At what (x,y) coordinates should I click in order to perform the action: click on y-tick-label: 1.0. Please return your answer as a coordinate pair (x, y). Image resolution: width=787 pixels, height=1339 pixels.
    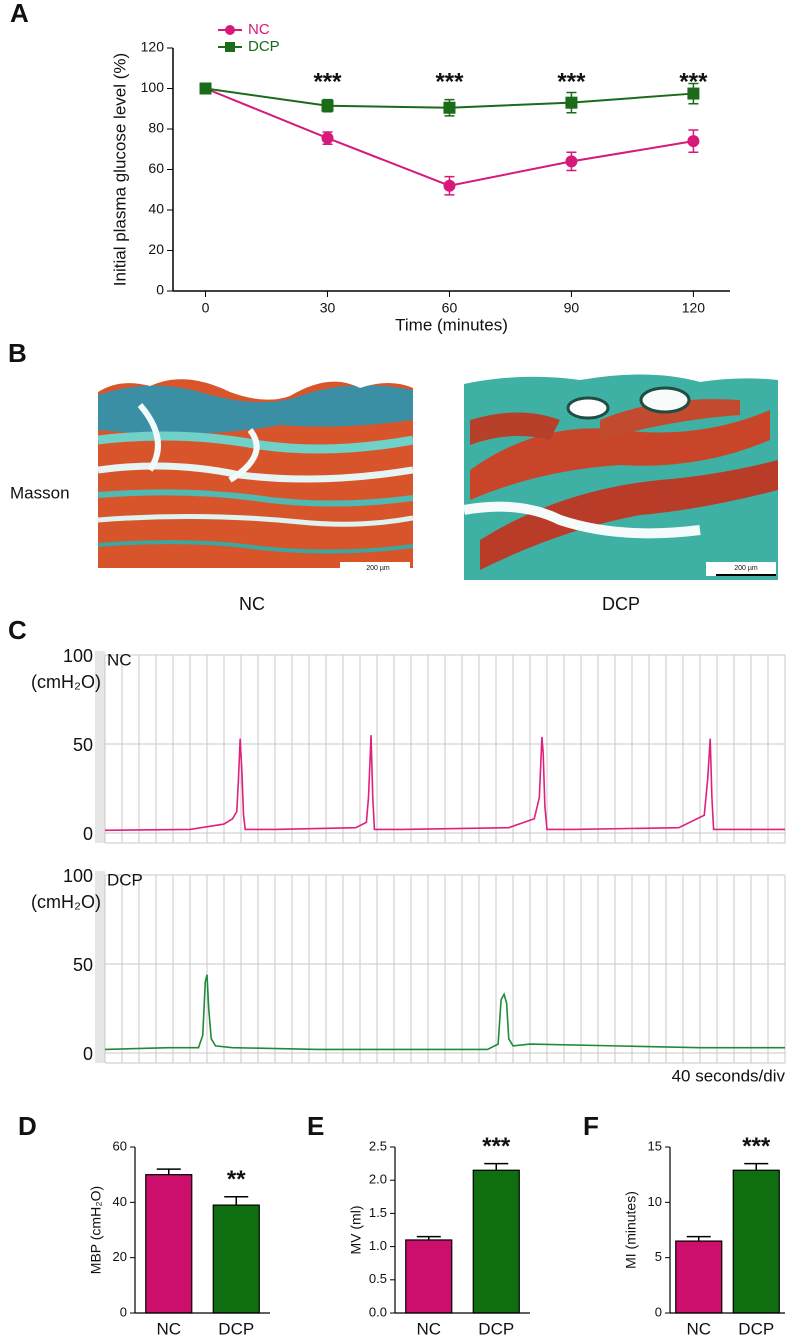
    Looking at the image, I should click on (378, 1245).